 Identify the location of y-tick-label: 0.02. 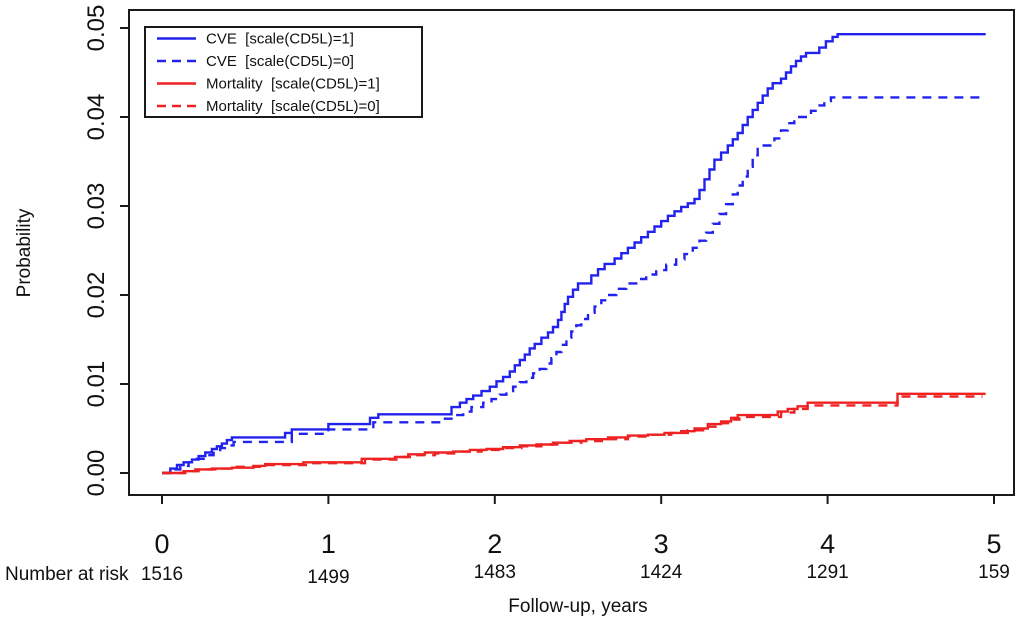
(96, 295).